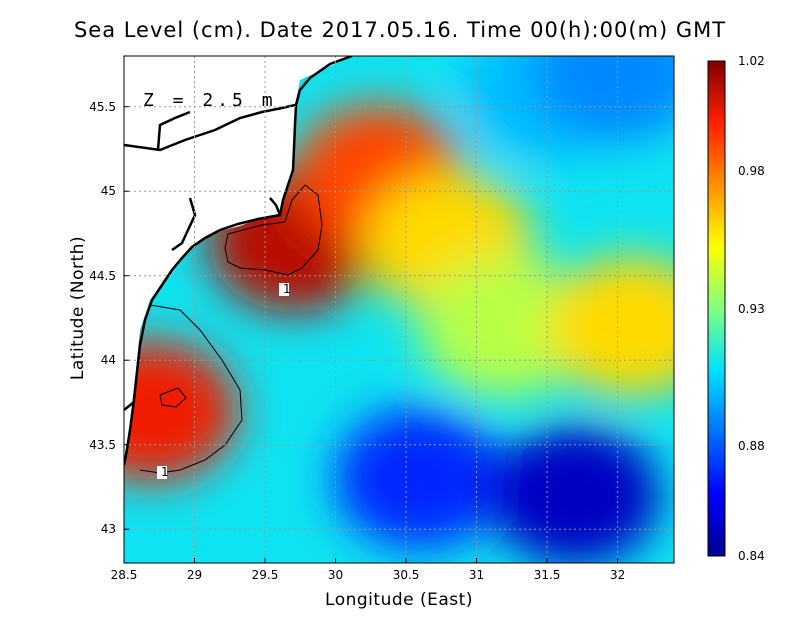 This screenshot has height=618, width=800. What do you see at coordinates (751, 171) in the screenshot?
I see `colorbar-tick-label: 0.98` at bounding box center [751, 171].